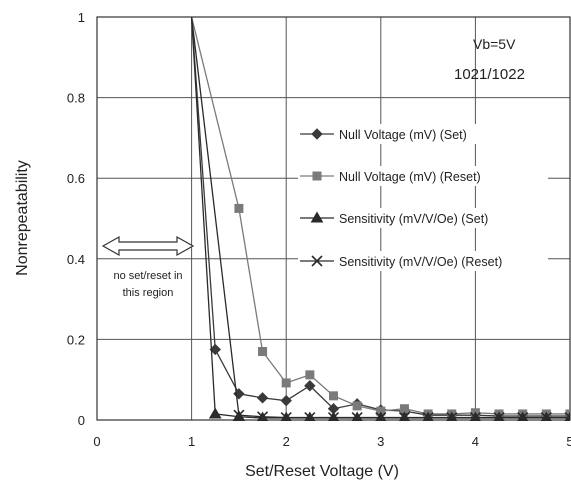  What do you see at coordinates (76, 178) in the screenshot?
I see `y-tick-label: 0.6` at bounding box center [76, 178].